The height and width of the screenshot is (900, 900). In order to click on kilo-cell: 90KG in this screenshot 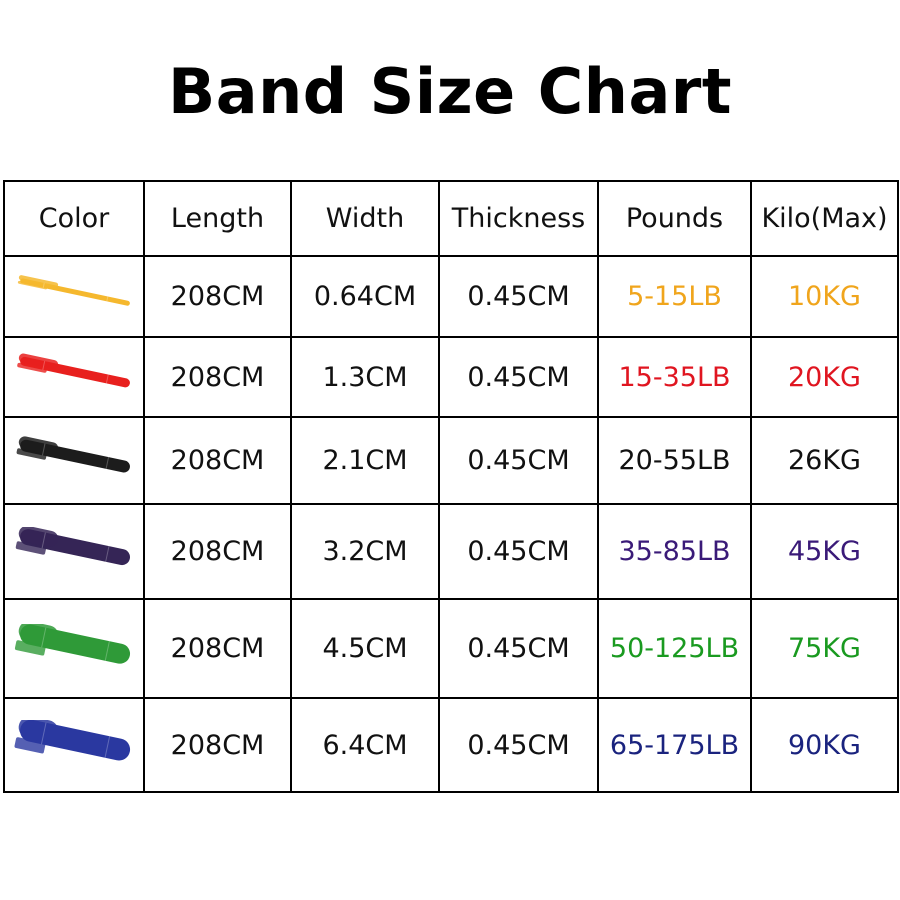, I will do `click(824, 745)`.